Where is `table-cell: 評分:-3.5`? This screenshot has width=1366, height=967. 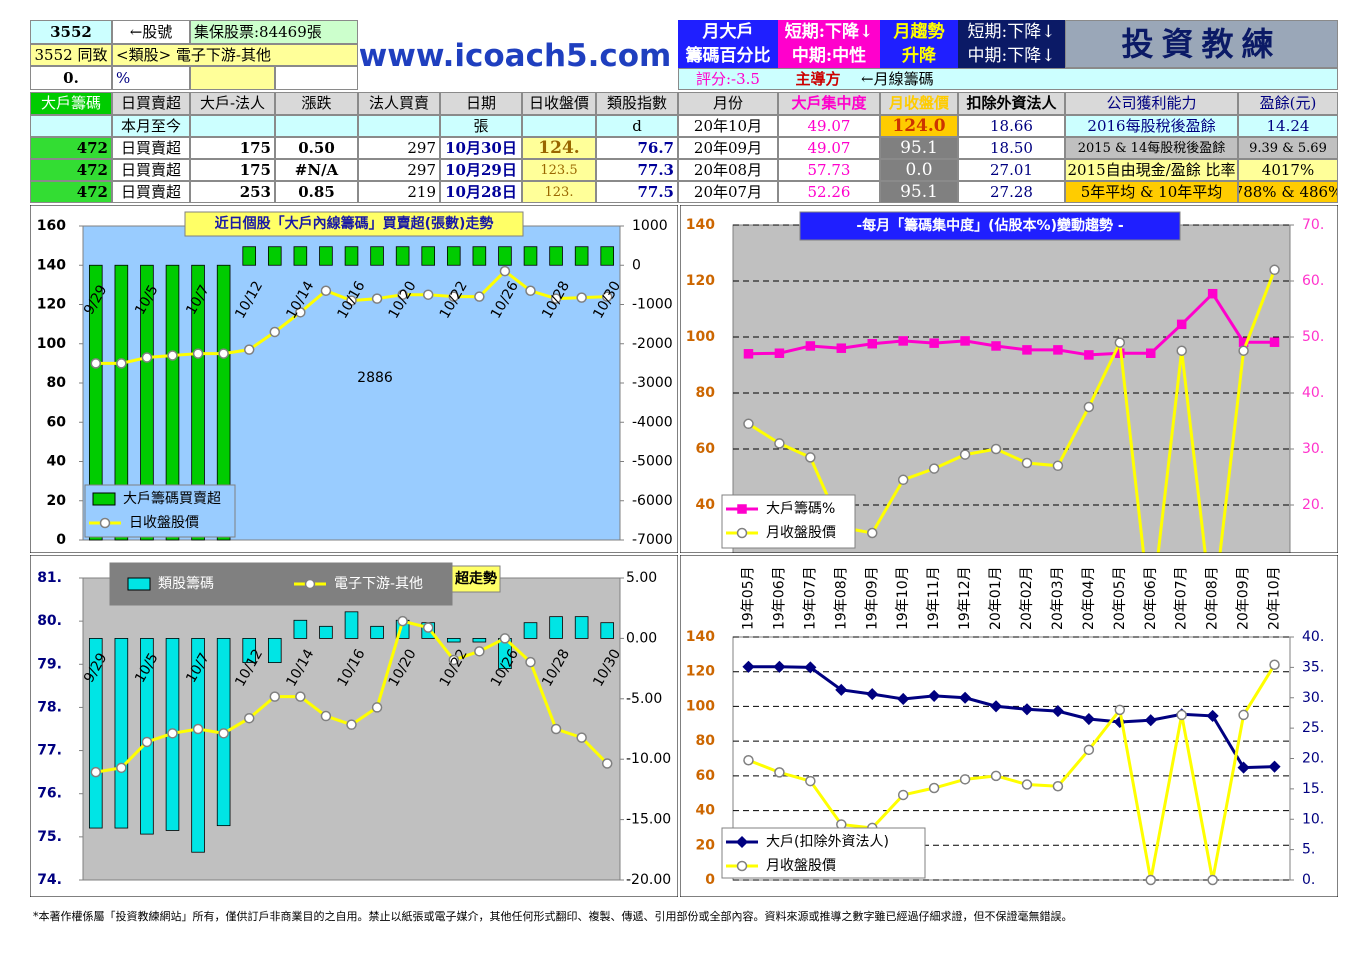 table-cell: 評分:-3.5 is located at coordinates (728, 78).